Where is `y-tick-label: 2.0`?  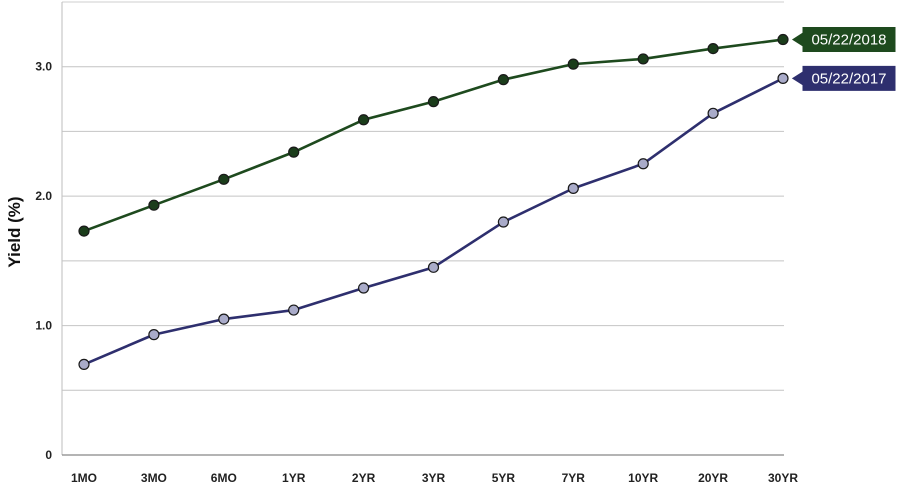 y-tick-label: 2.0 is located at coordinates (43, 196).